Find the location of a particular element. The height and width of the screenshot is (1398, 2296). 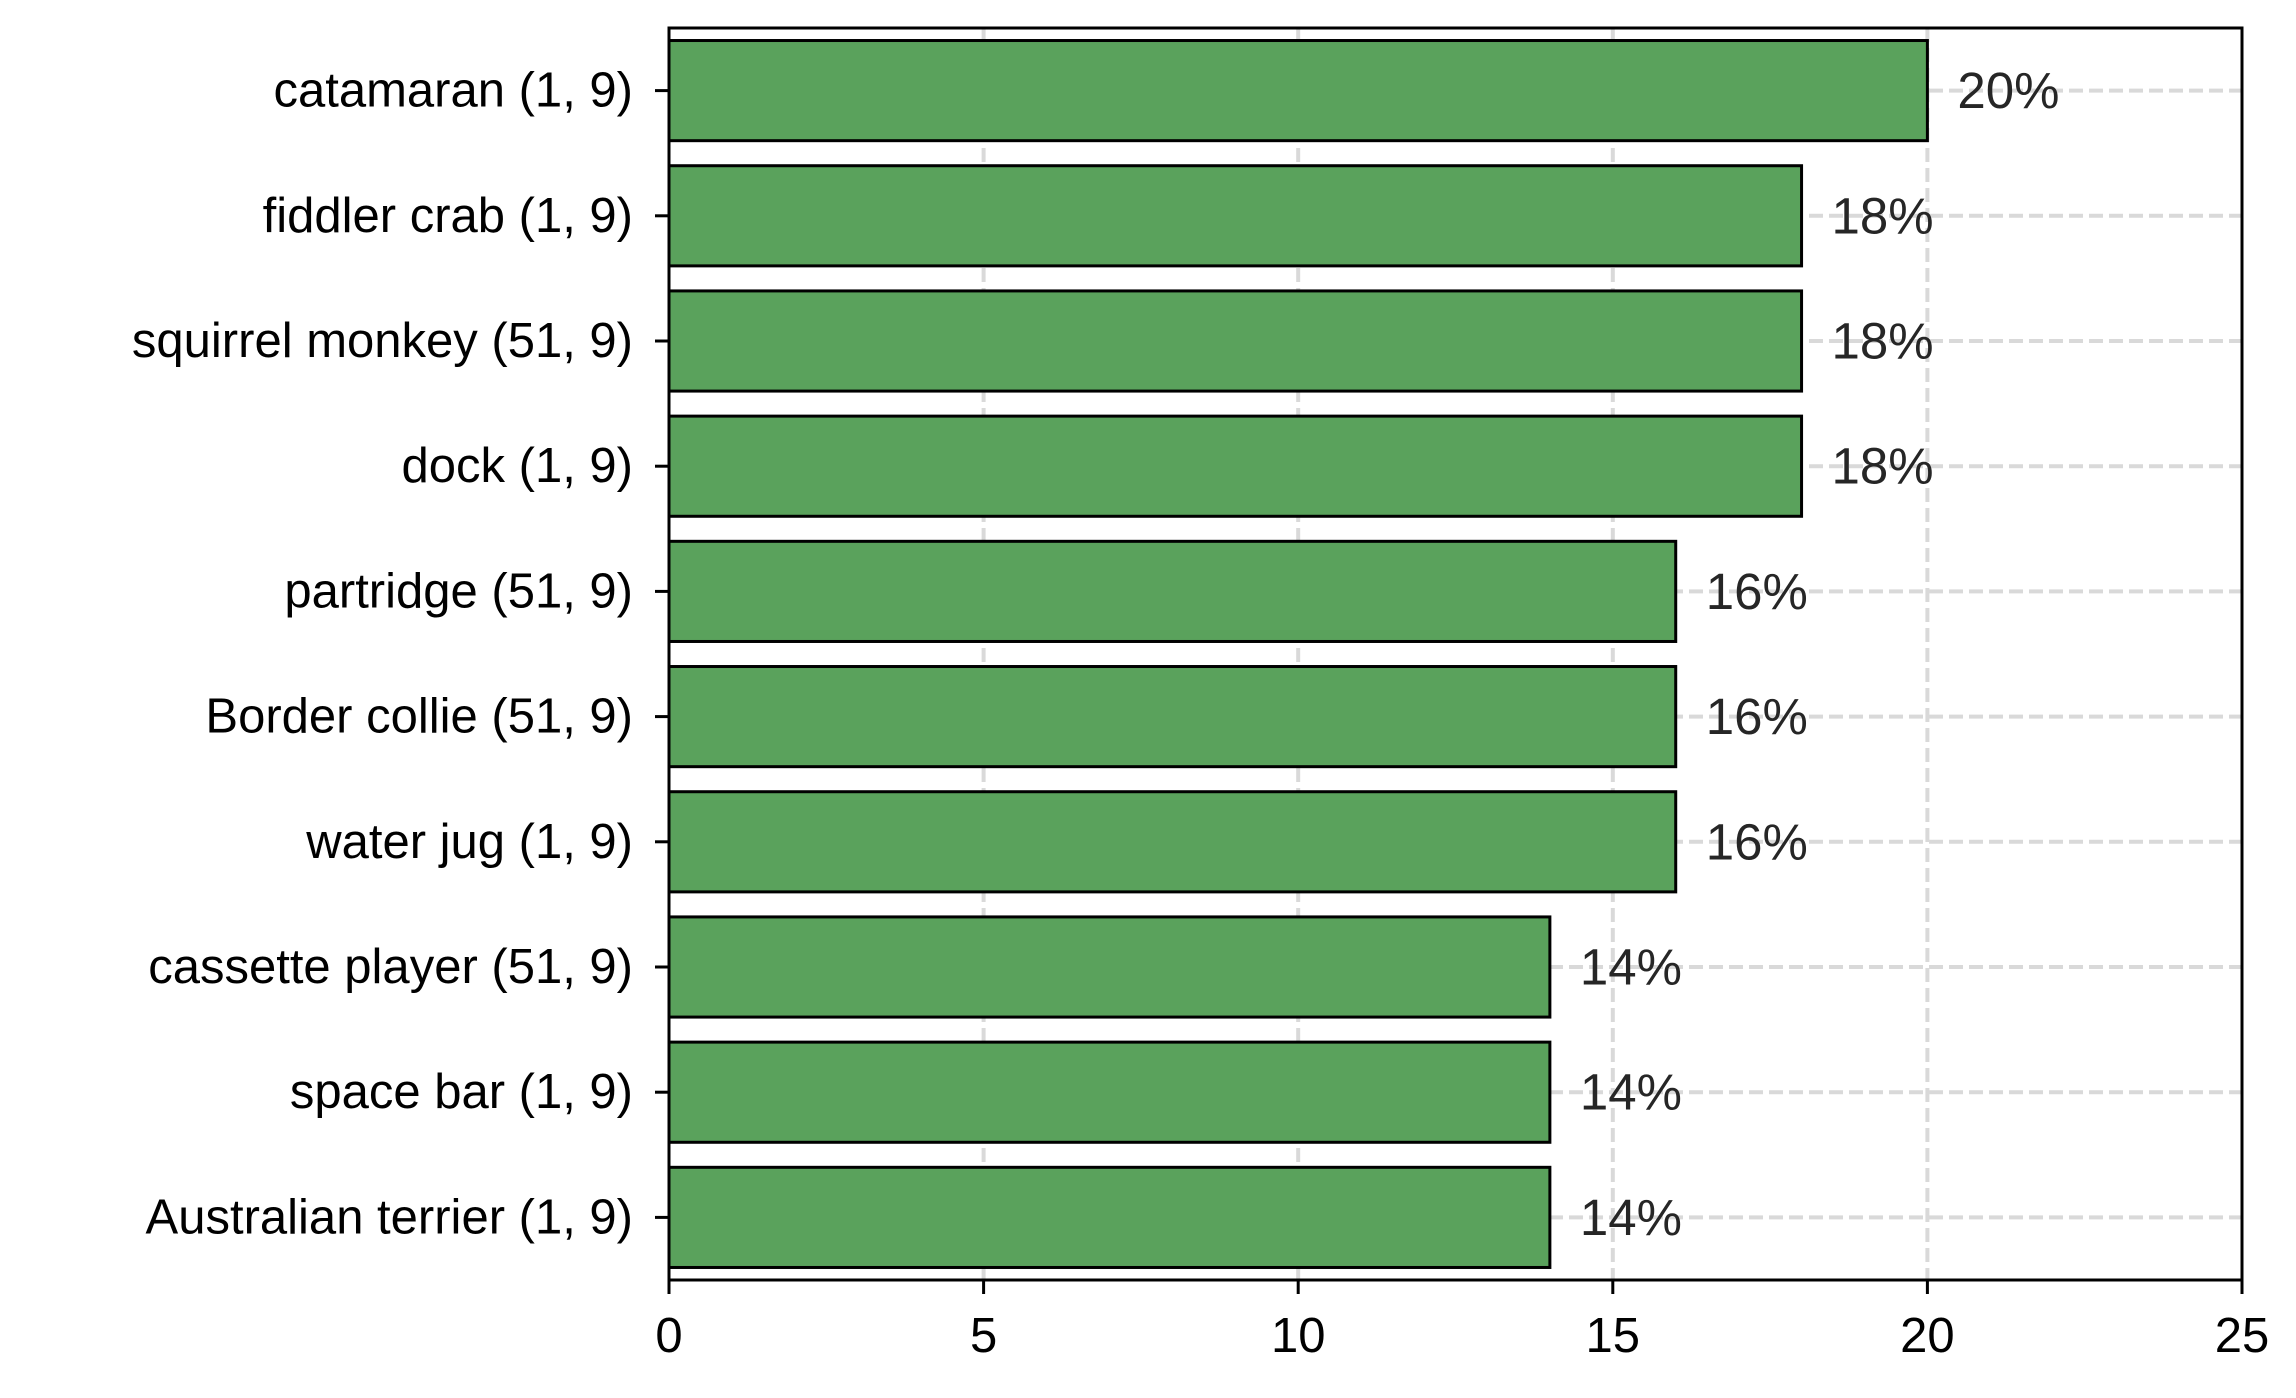

data-label-1: 18% is located at coordinates (1883, 215).